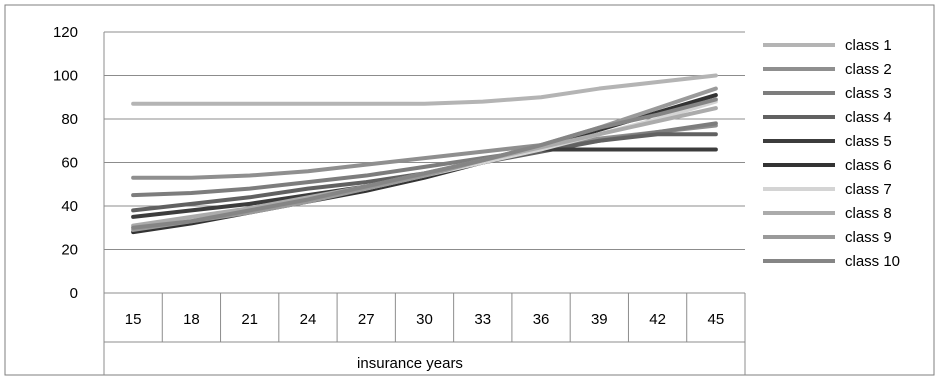  I want to click on x-tick-label: 24, so click(308, 319).